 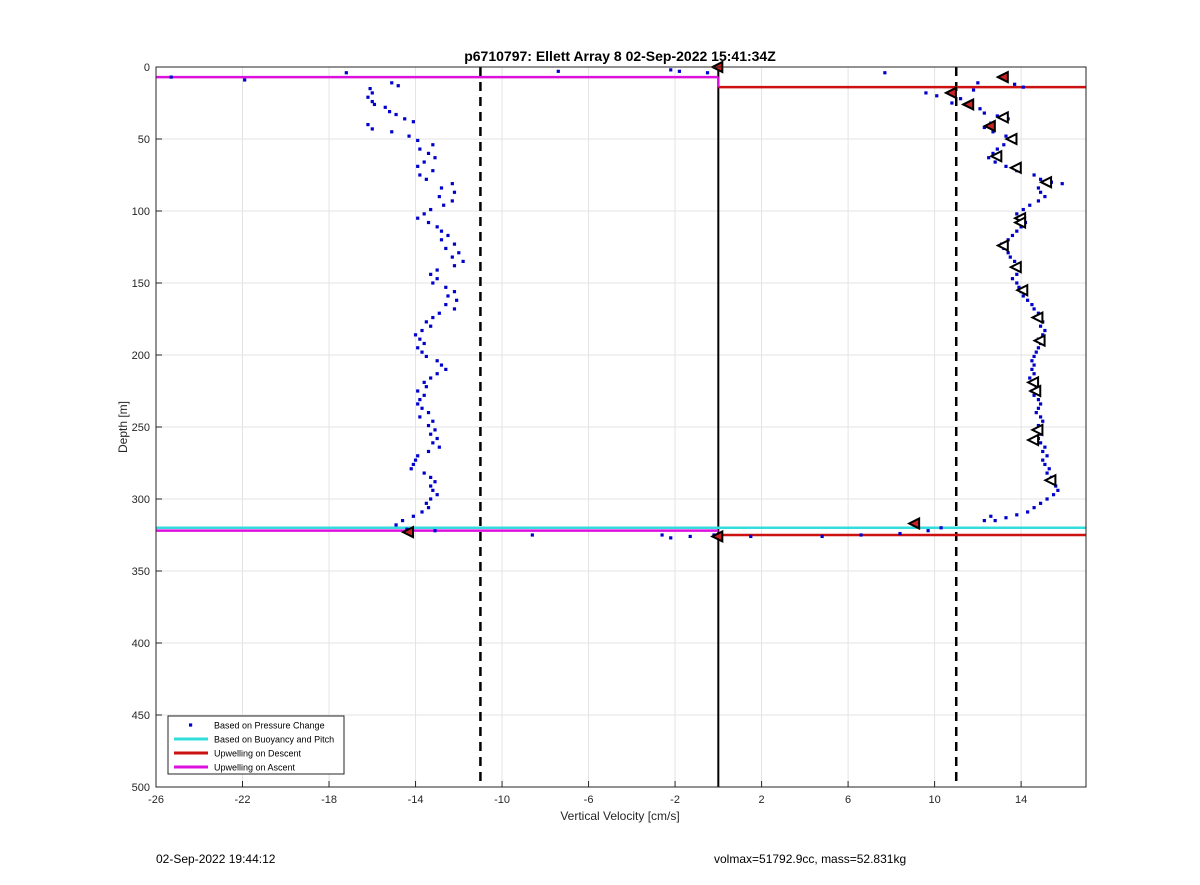 I want to click on legend-entry: Based on Pressure Change, so click(x=269, y=726).